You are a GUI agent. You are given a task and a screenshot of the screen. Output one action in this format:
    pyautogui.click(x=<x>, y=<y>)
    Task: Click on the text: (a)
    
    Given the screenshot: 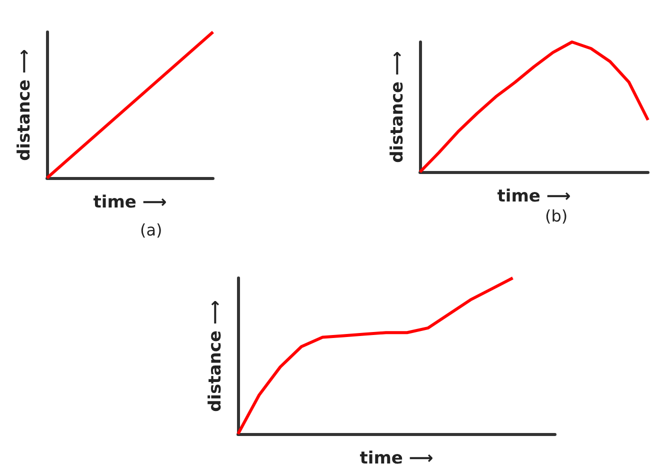 What is the action you would take?
    pyautogui.click(x=151, y=230)
    